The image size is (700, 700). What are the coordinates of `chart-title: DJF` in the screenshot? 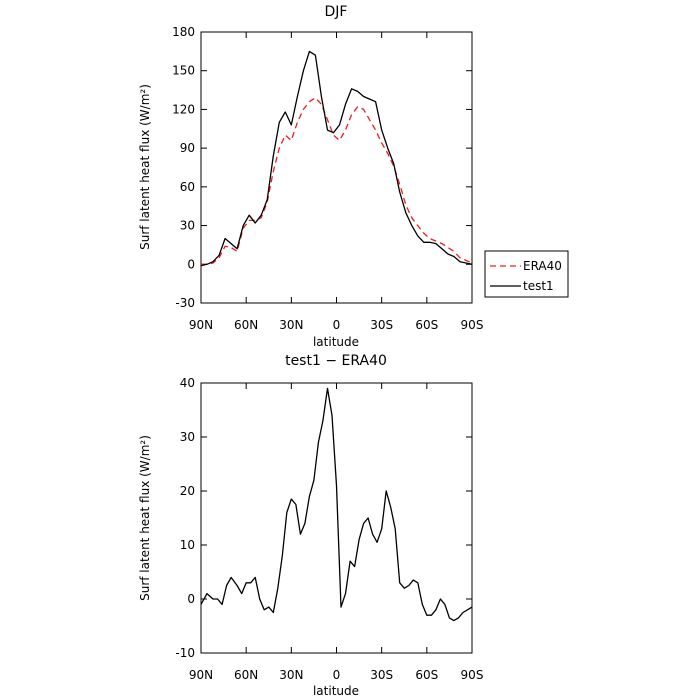 It's located at (336, 12).